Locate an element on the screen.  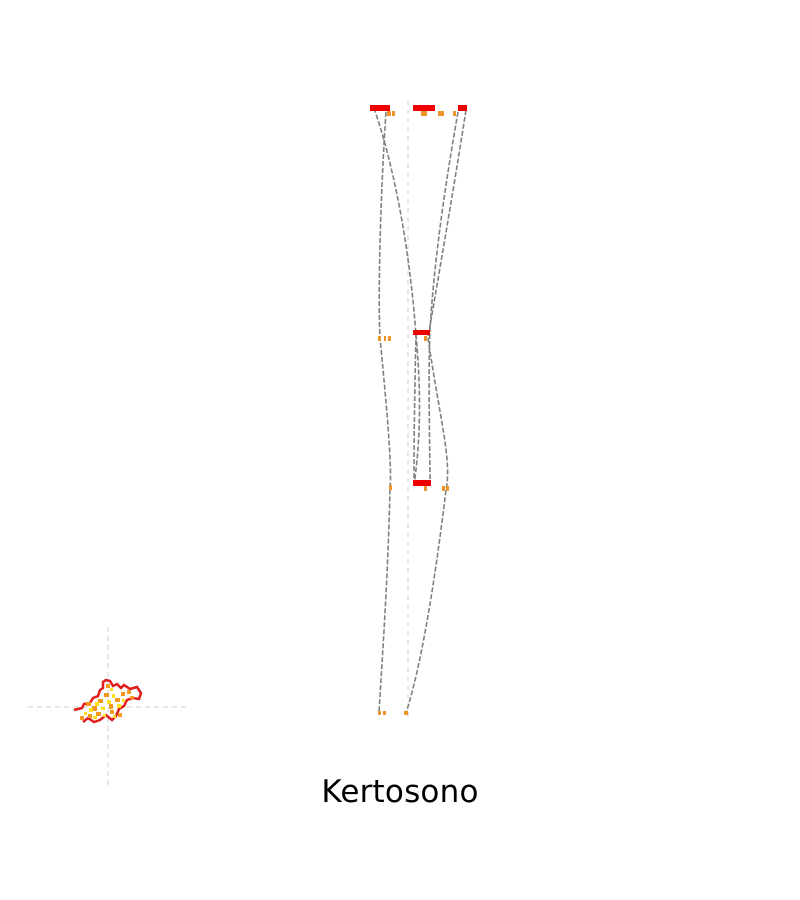
scatter-light-points is located at coordinates (104, 703).